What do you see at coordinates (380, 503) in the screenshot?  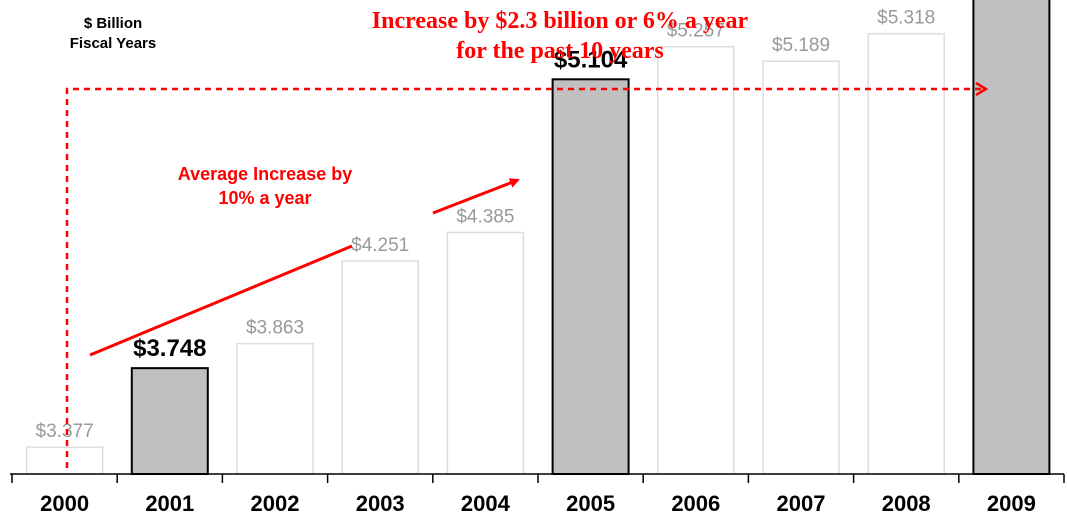 I see `x-tick-label-2003: 2003` at bounding box center [380, 503].